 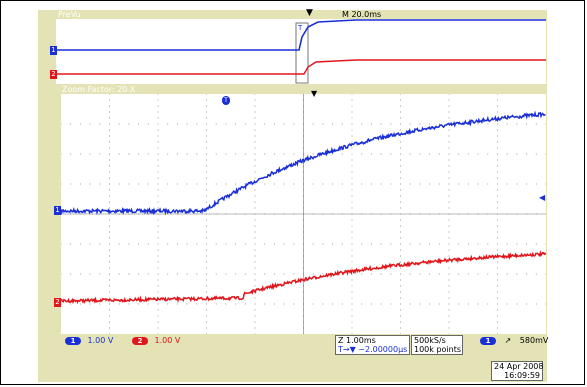 I want to click on trigger-readout: 1 ↗ 580mV, so click(x=514, y=340).